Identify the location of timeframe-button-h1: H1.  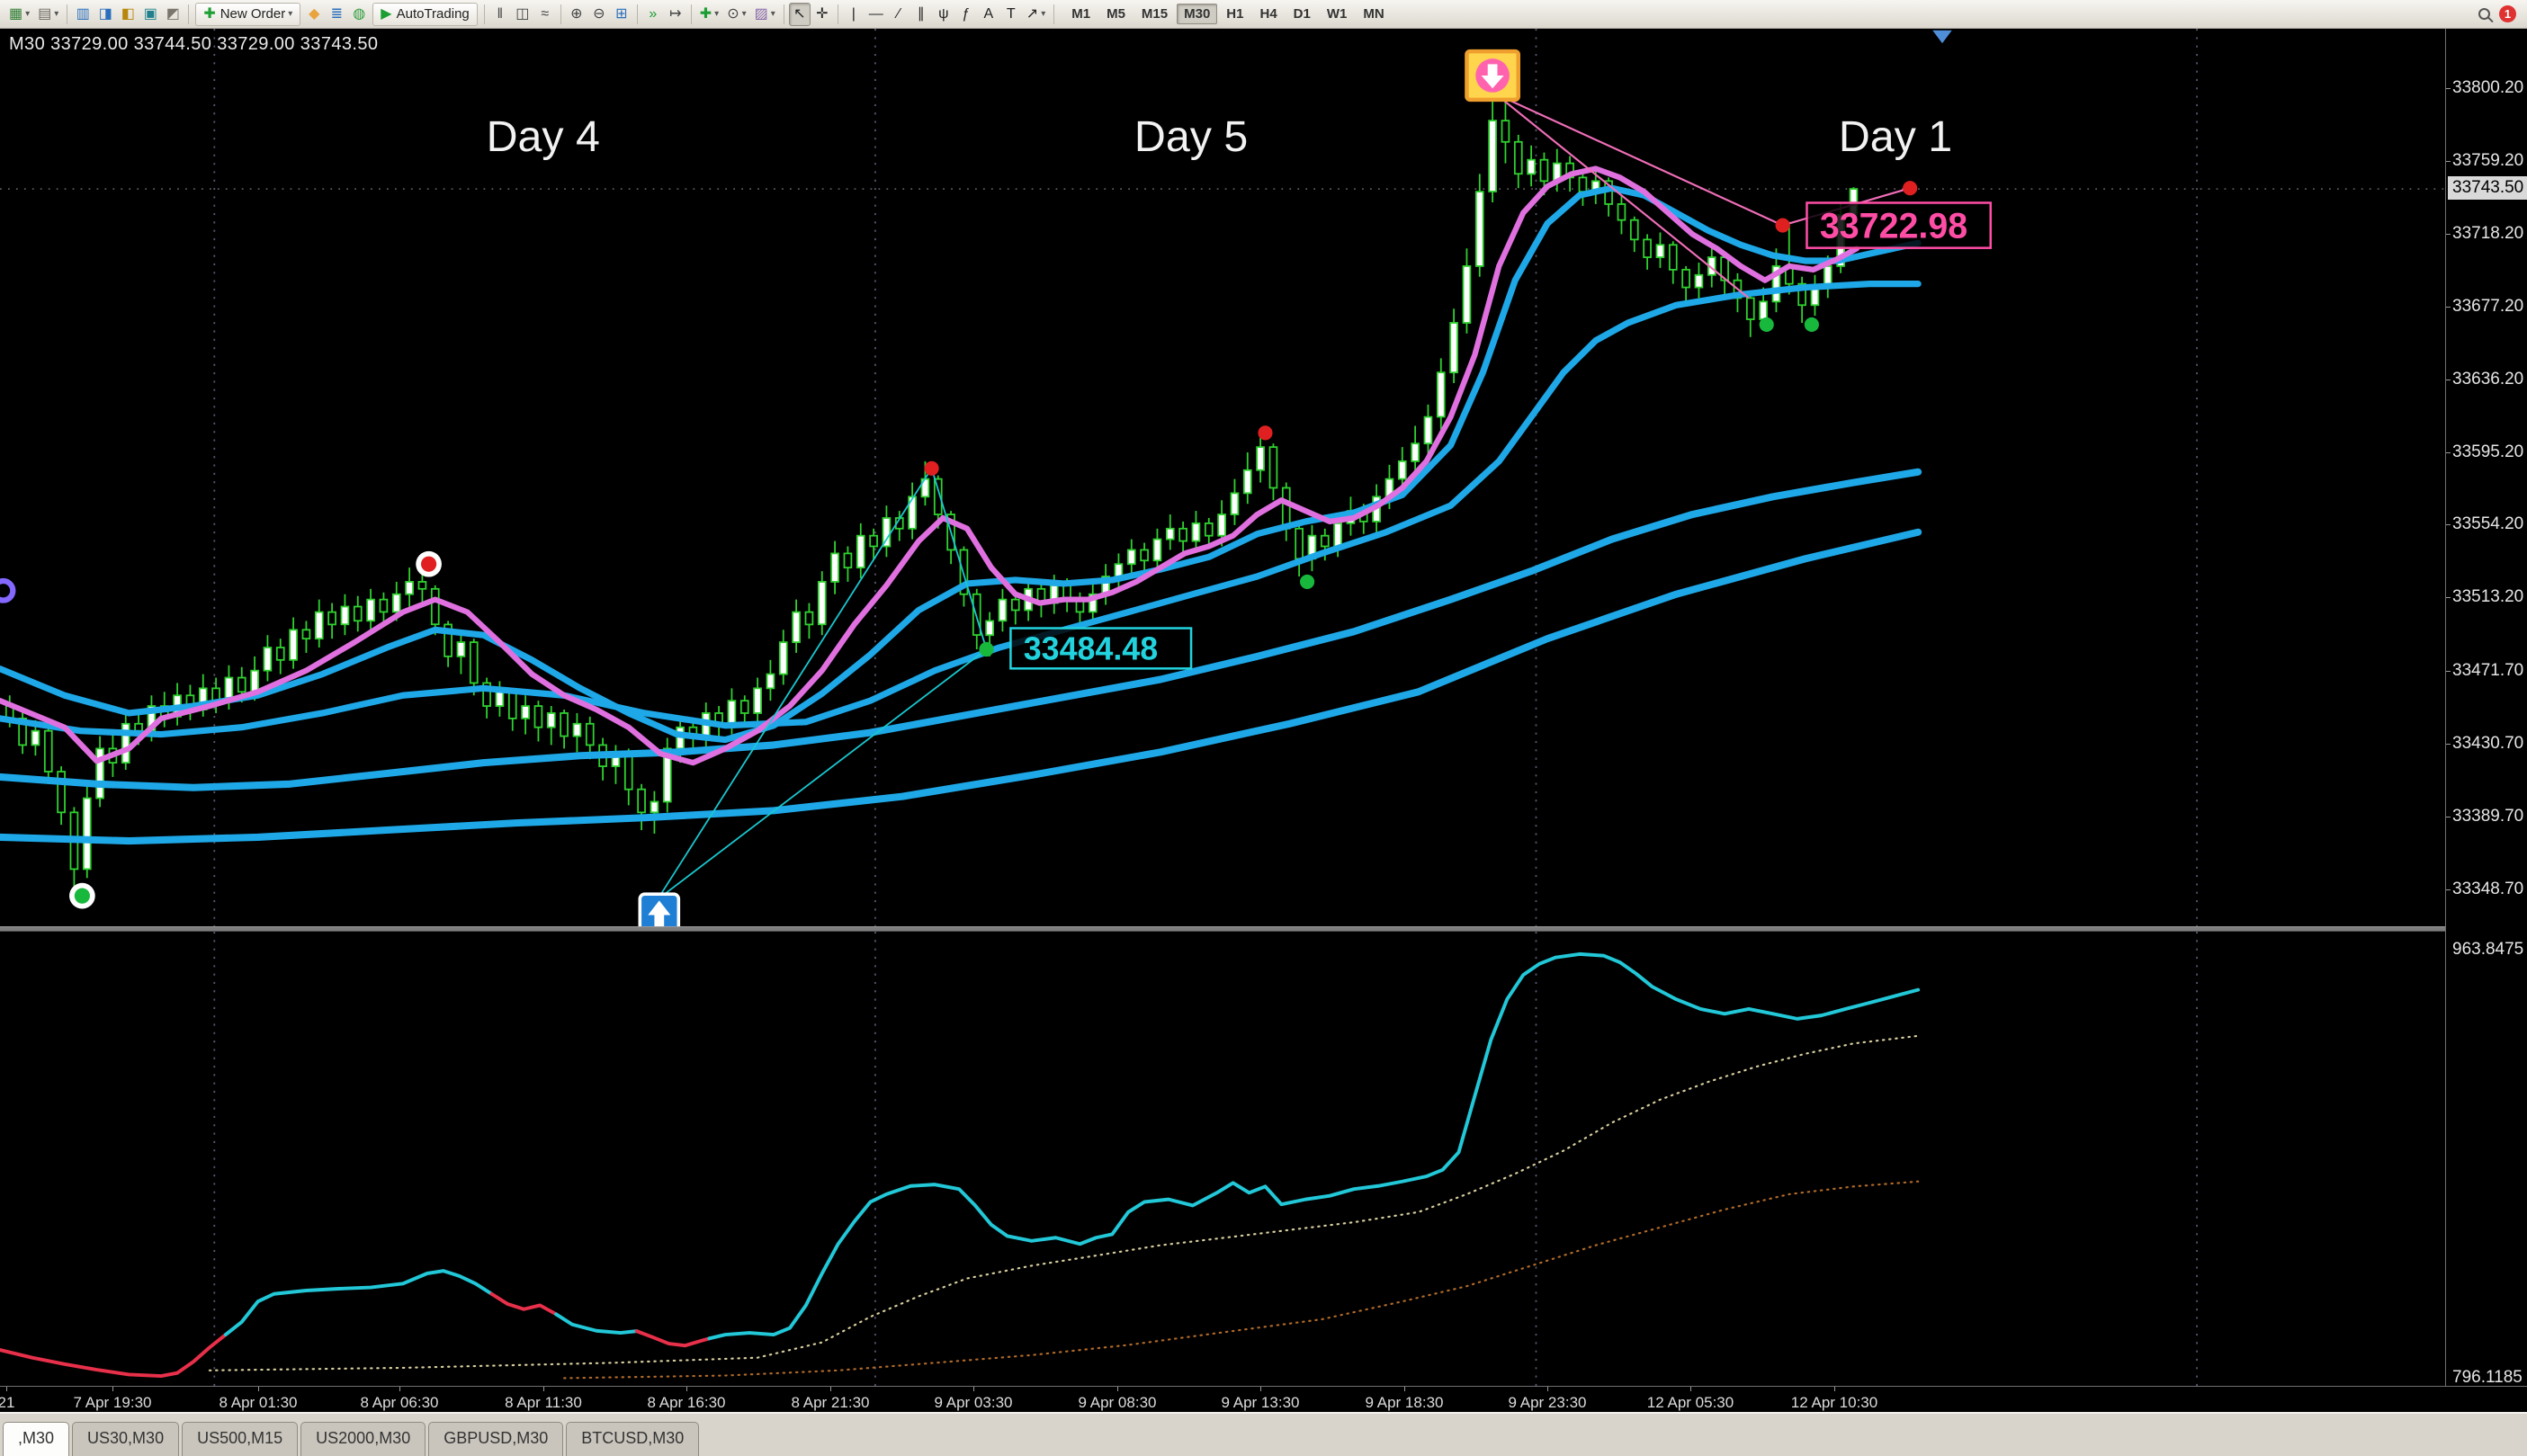
(1235, 14).